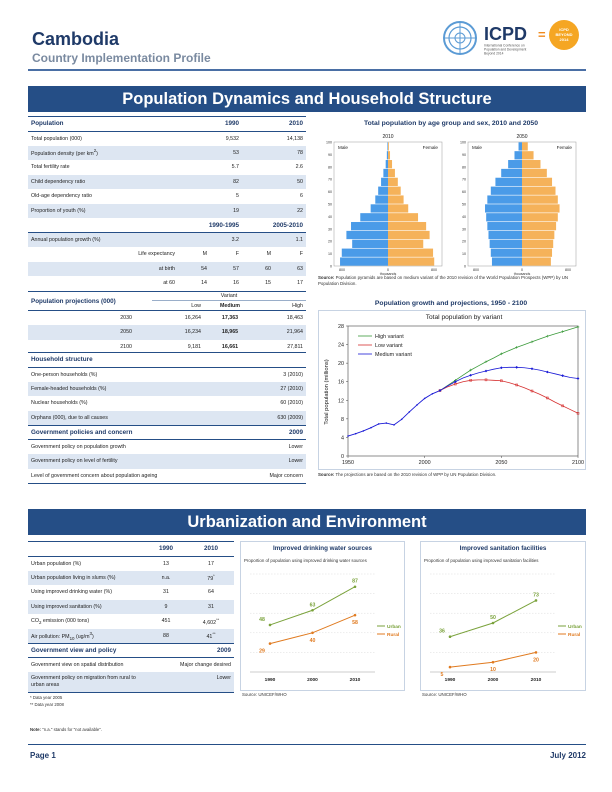 The height and width of the screenshot is (792, 612). I want to click on legend-label: Urban, so click(394, 627).